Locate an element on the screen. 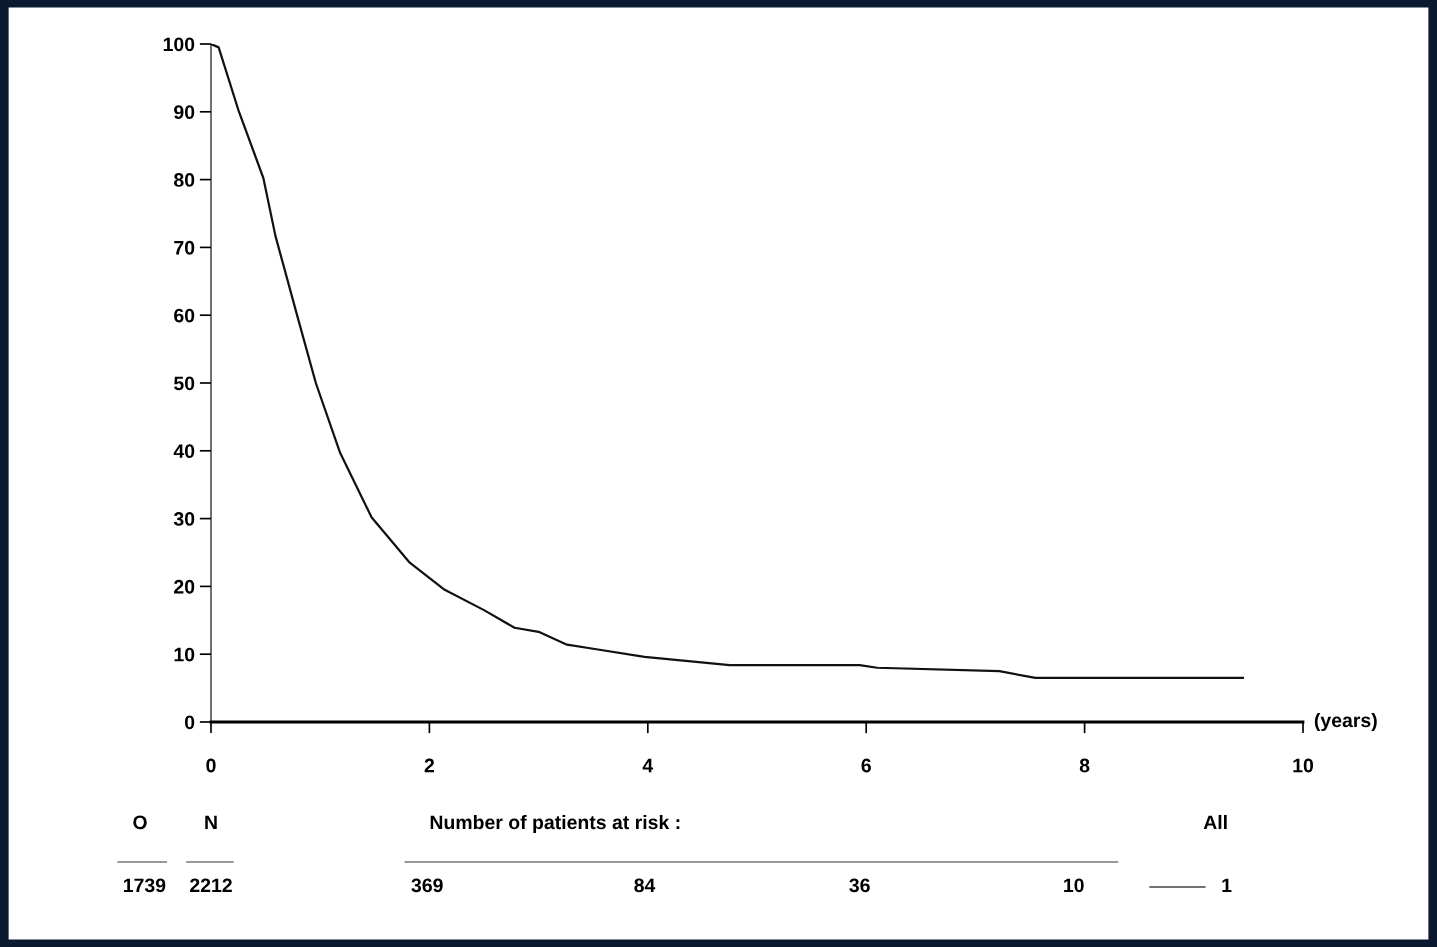 This screenshot has height=947, width=1437. text: 369 is located at coordinates (427, 885).